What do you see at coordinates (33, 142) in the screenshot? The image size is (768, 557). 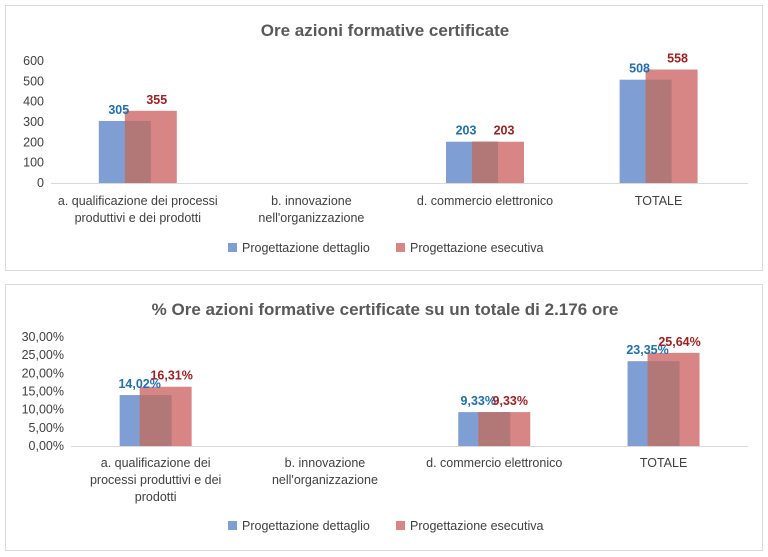 I see `y-tick-label: 200` at bounding box center [33, 142].